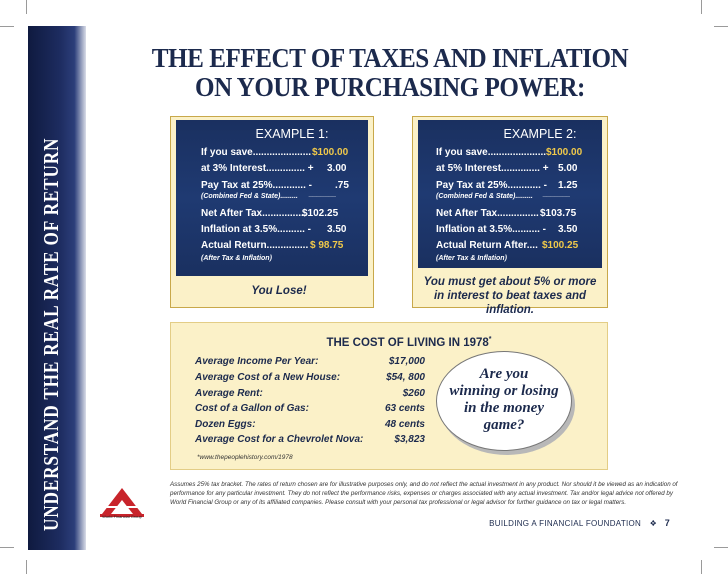 The height and width of the screenshot is (574, 728). Describe the element at coordinates (490, 339) in the screenshot. I see `footnote-mark: *` at that location.